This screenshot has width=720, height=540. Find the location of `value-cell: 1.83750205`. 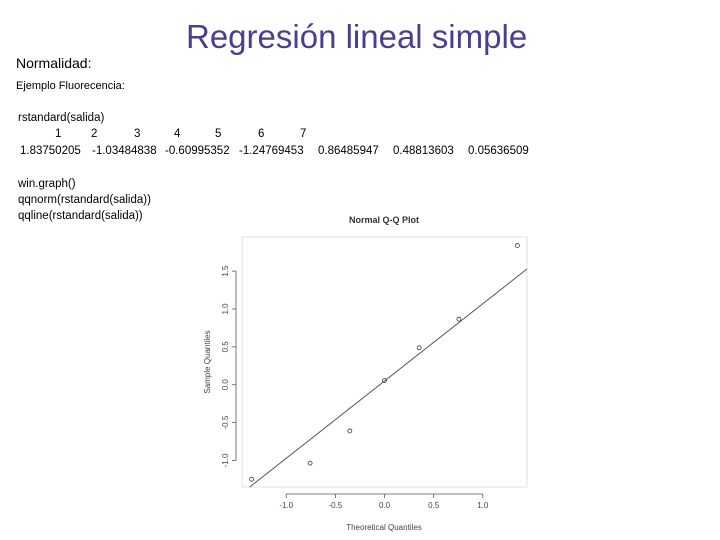

value-cell: 1.83750205 is located at coordinates (50, 151).